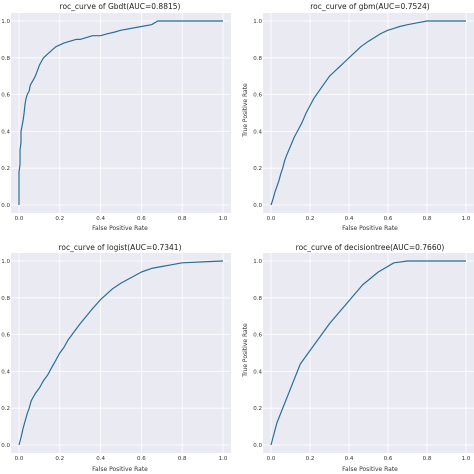  What do you see at coordinates (370, 6) in the screenshot?
I see `chart-title: roc_curve of gbm(AUC=0.7524)` at bounding box center [370, 6].